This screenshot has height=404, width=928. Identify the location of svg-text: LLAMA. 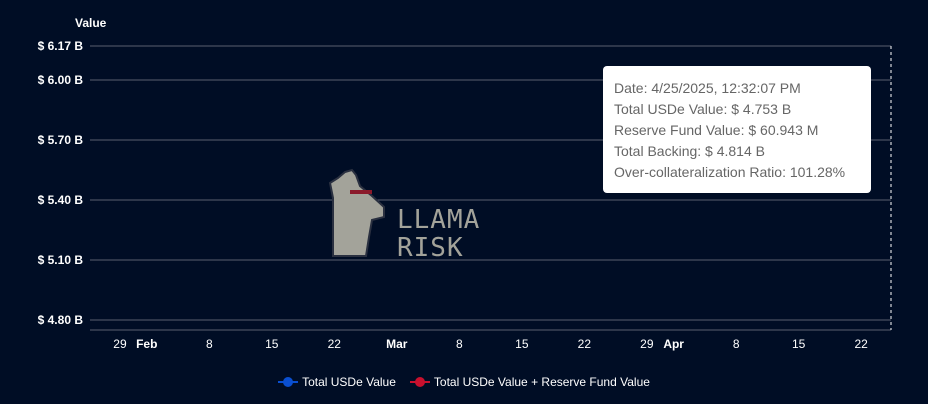
(438, 220).